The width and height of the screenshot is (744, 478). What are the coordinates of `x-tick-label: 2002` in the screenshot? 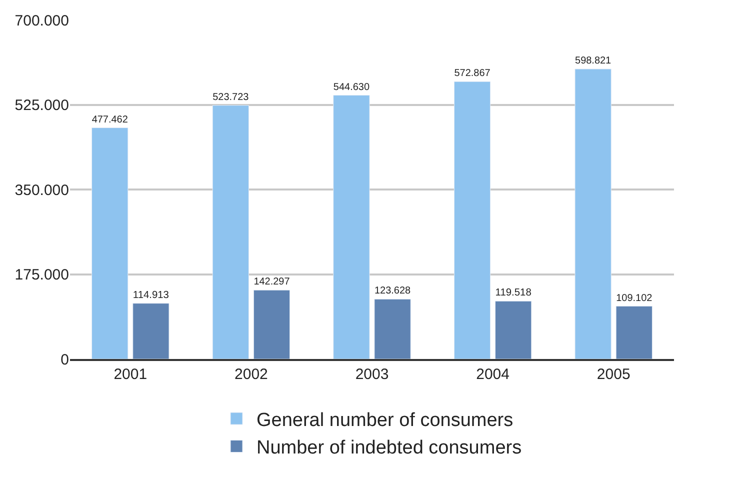 It's located at (251, 374).